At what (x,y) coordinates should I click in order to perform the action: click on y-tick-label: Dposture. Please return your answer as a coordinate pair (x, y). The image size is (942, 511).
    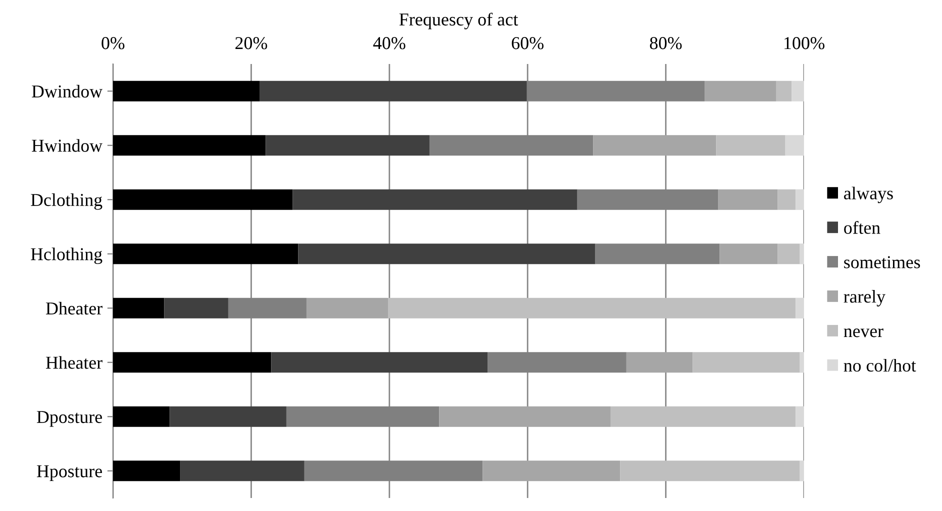
    Looking at the image, I should click on (69, 419).